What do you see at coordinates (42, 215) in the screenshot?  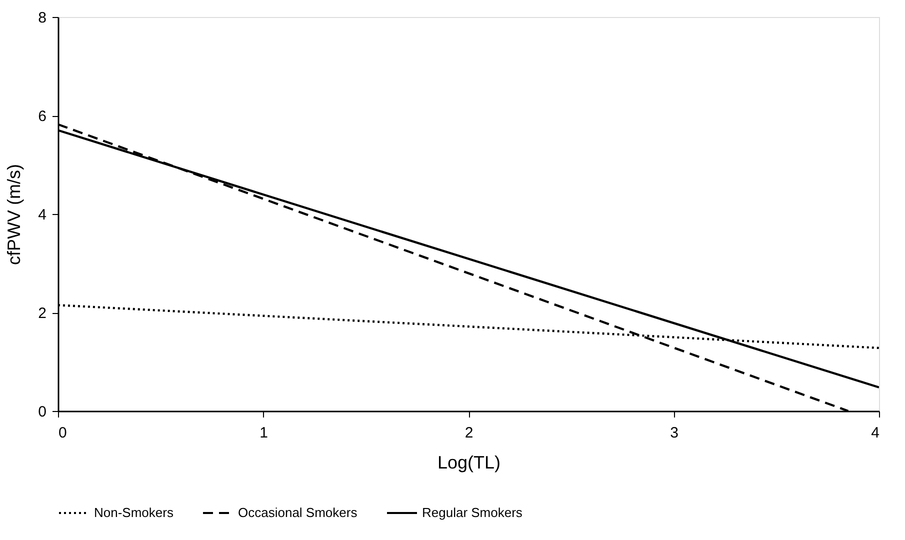 I see `y-tick-label: 4` at bounding box center [42, 215].